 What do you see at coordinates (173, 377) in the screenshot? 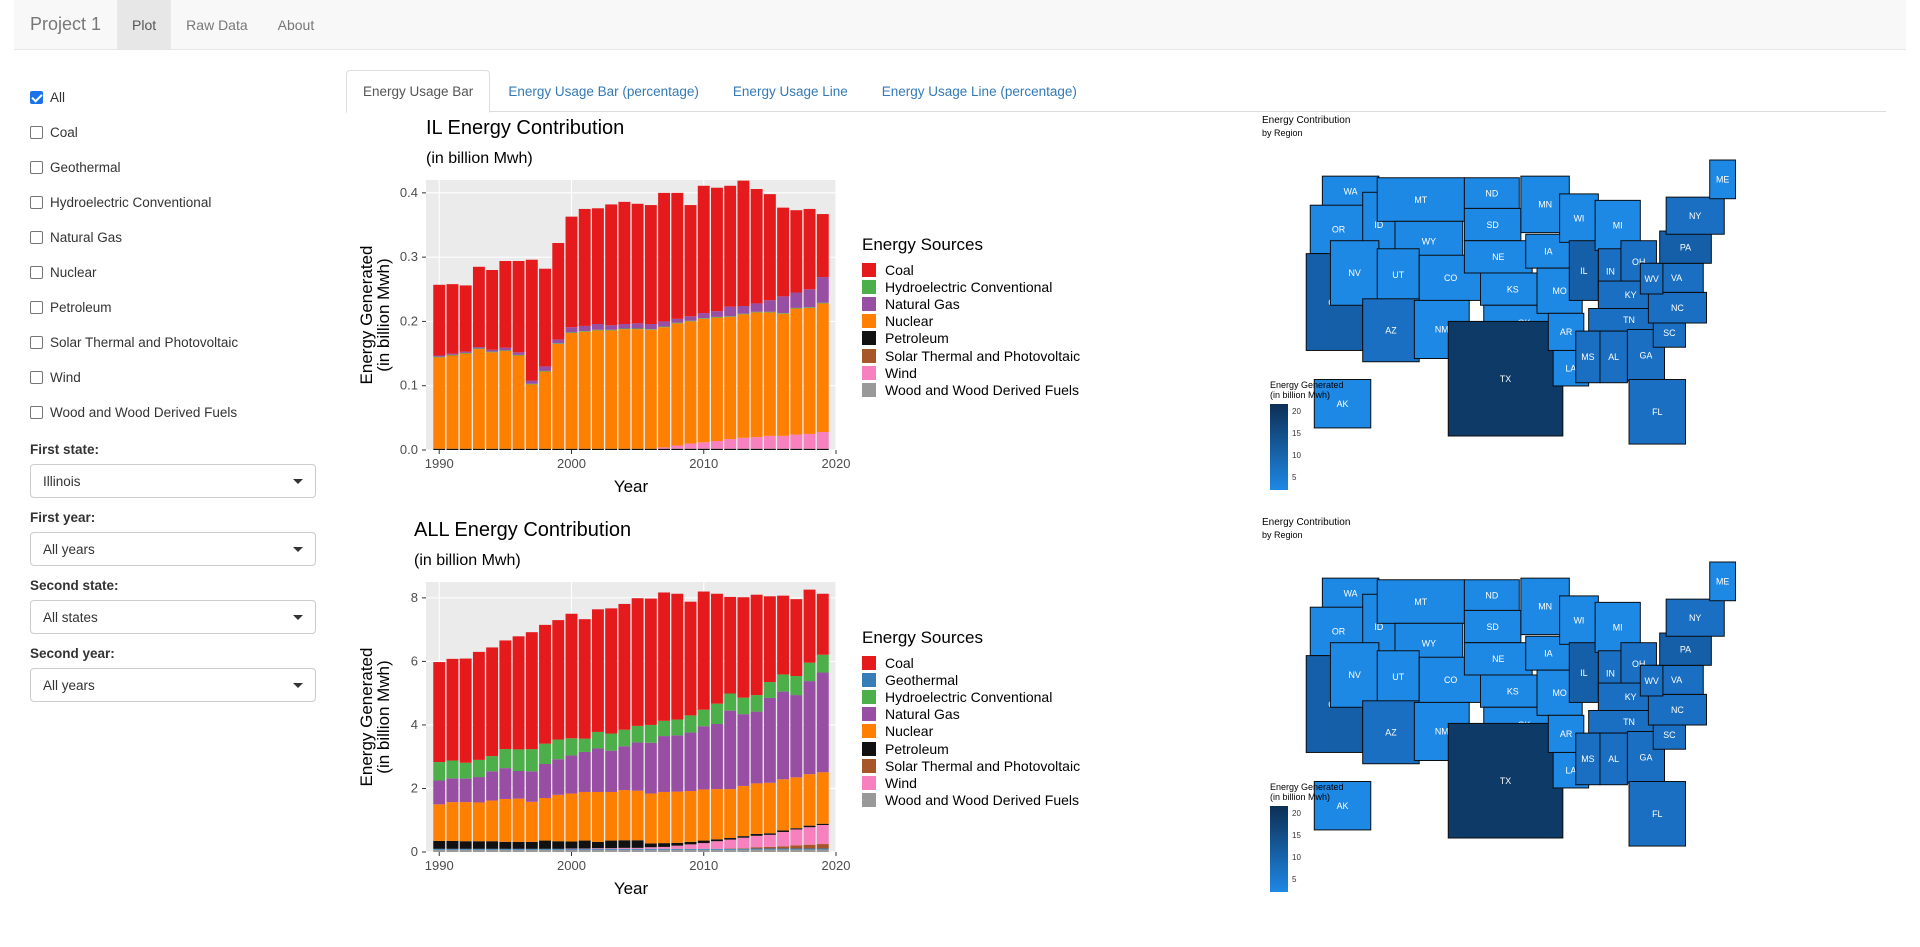
I see `checkbox-row-wind: Wind` at bounding box center [173, 377].